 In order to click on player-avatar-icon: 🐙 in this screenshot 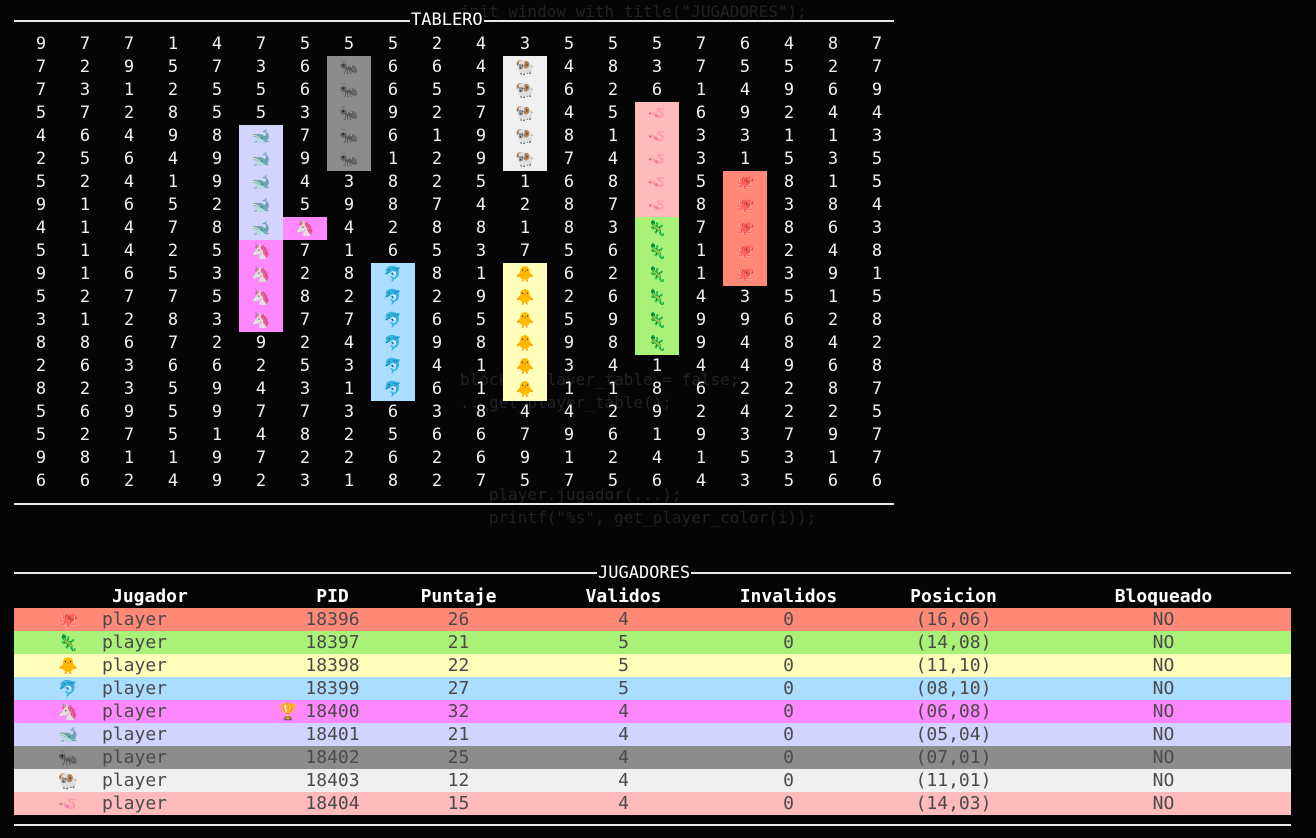, I will do `click(68, 619)`.